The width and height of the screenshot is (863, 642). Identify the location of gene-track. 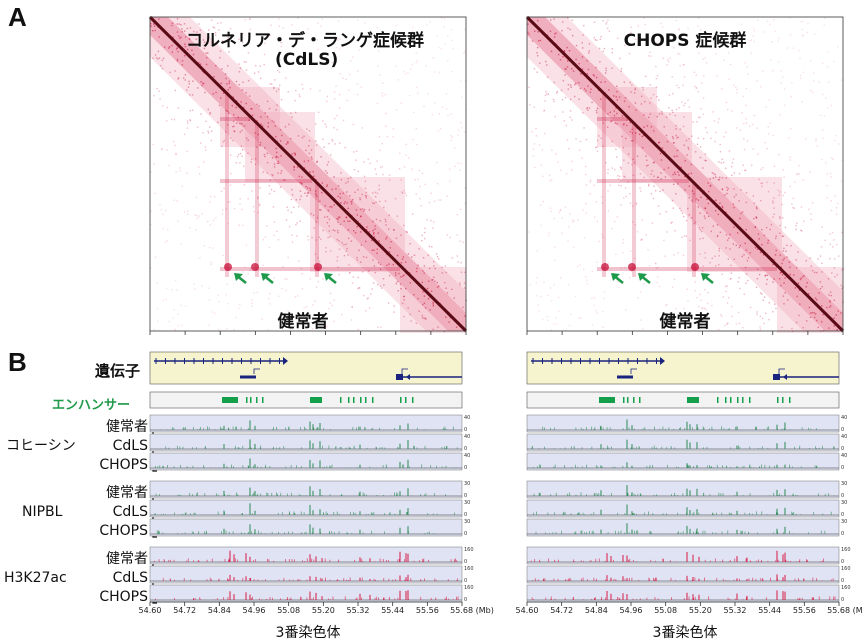
(306, 368).